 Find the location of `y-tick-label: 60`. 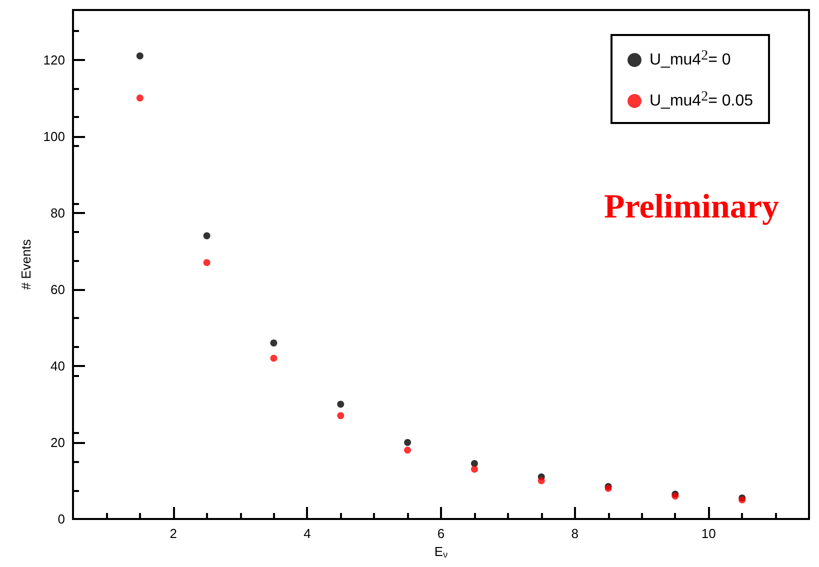

y-tick-label: 60 is located at coordinates (57, 289).